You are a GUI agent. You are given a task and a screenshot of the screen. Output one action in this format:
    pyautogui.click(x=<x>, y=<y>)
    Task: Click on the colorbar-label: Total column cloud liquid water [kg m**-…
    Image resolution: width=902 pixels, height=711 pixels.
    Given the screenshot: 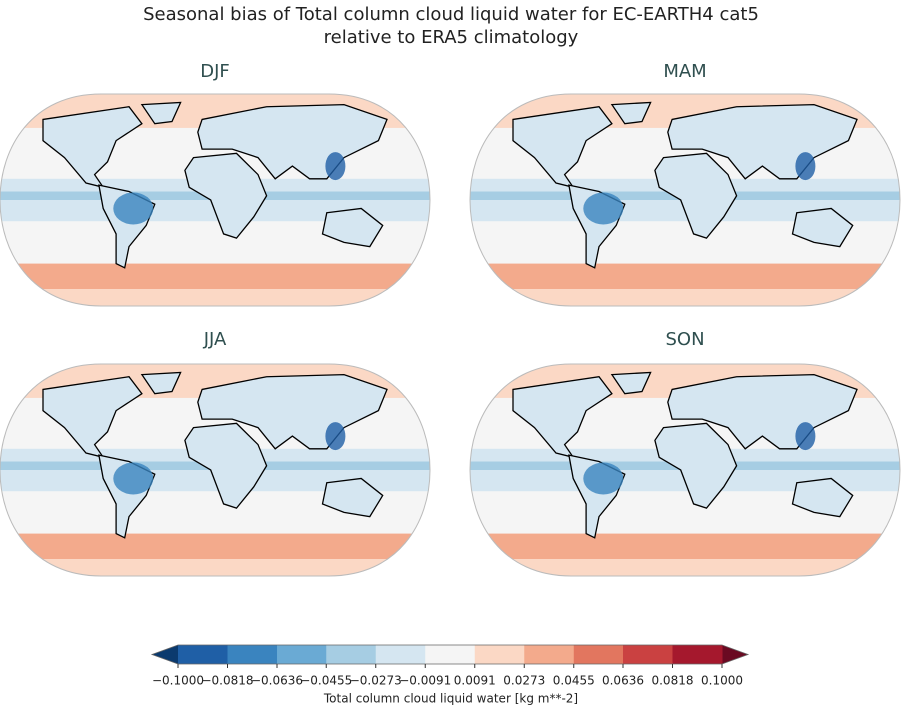 What is the action you would take?
    pyautogui.click(x=450, y=699)
    